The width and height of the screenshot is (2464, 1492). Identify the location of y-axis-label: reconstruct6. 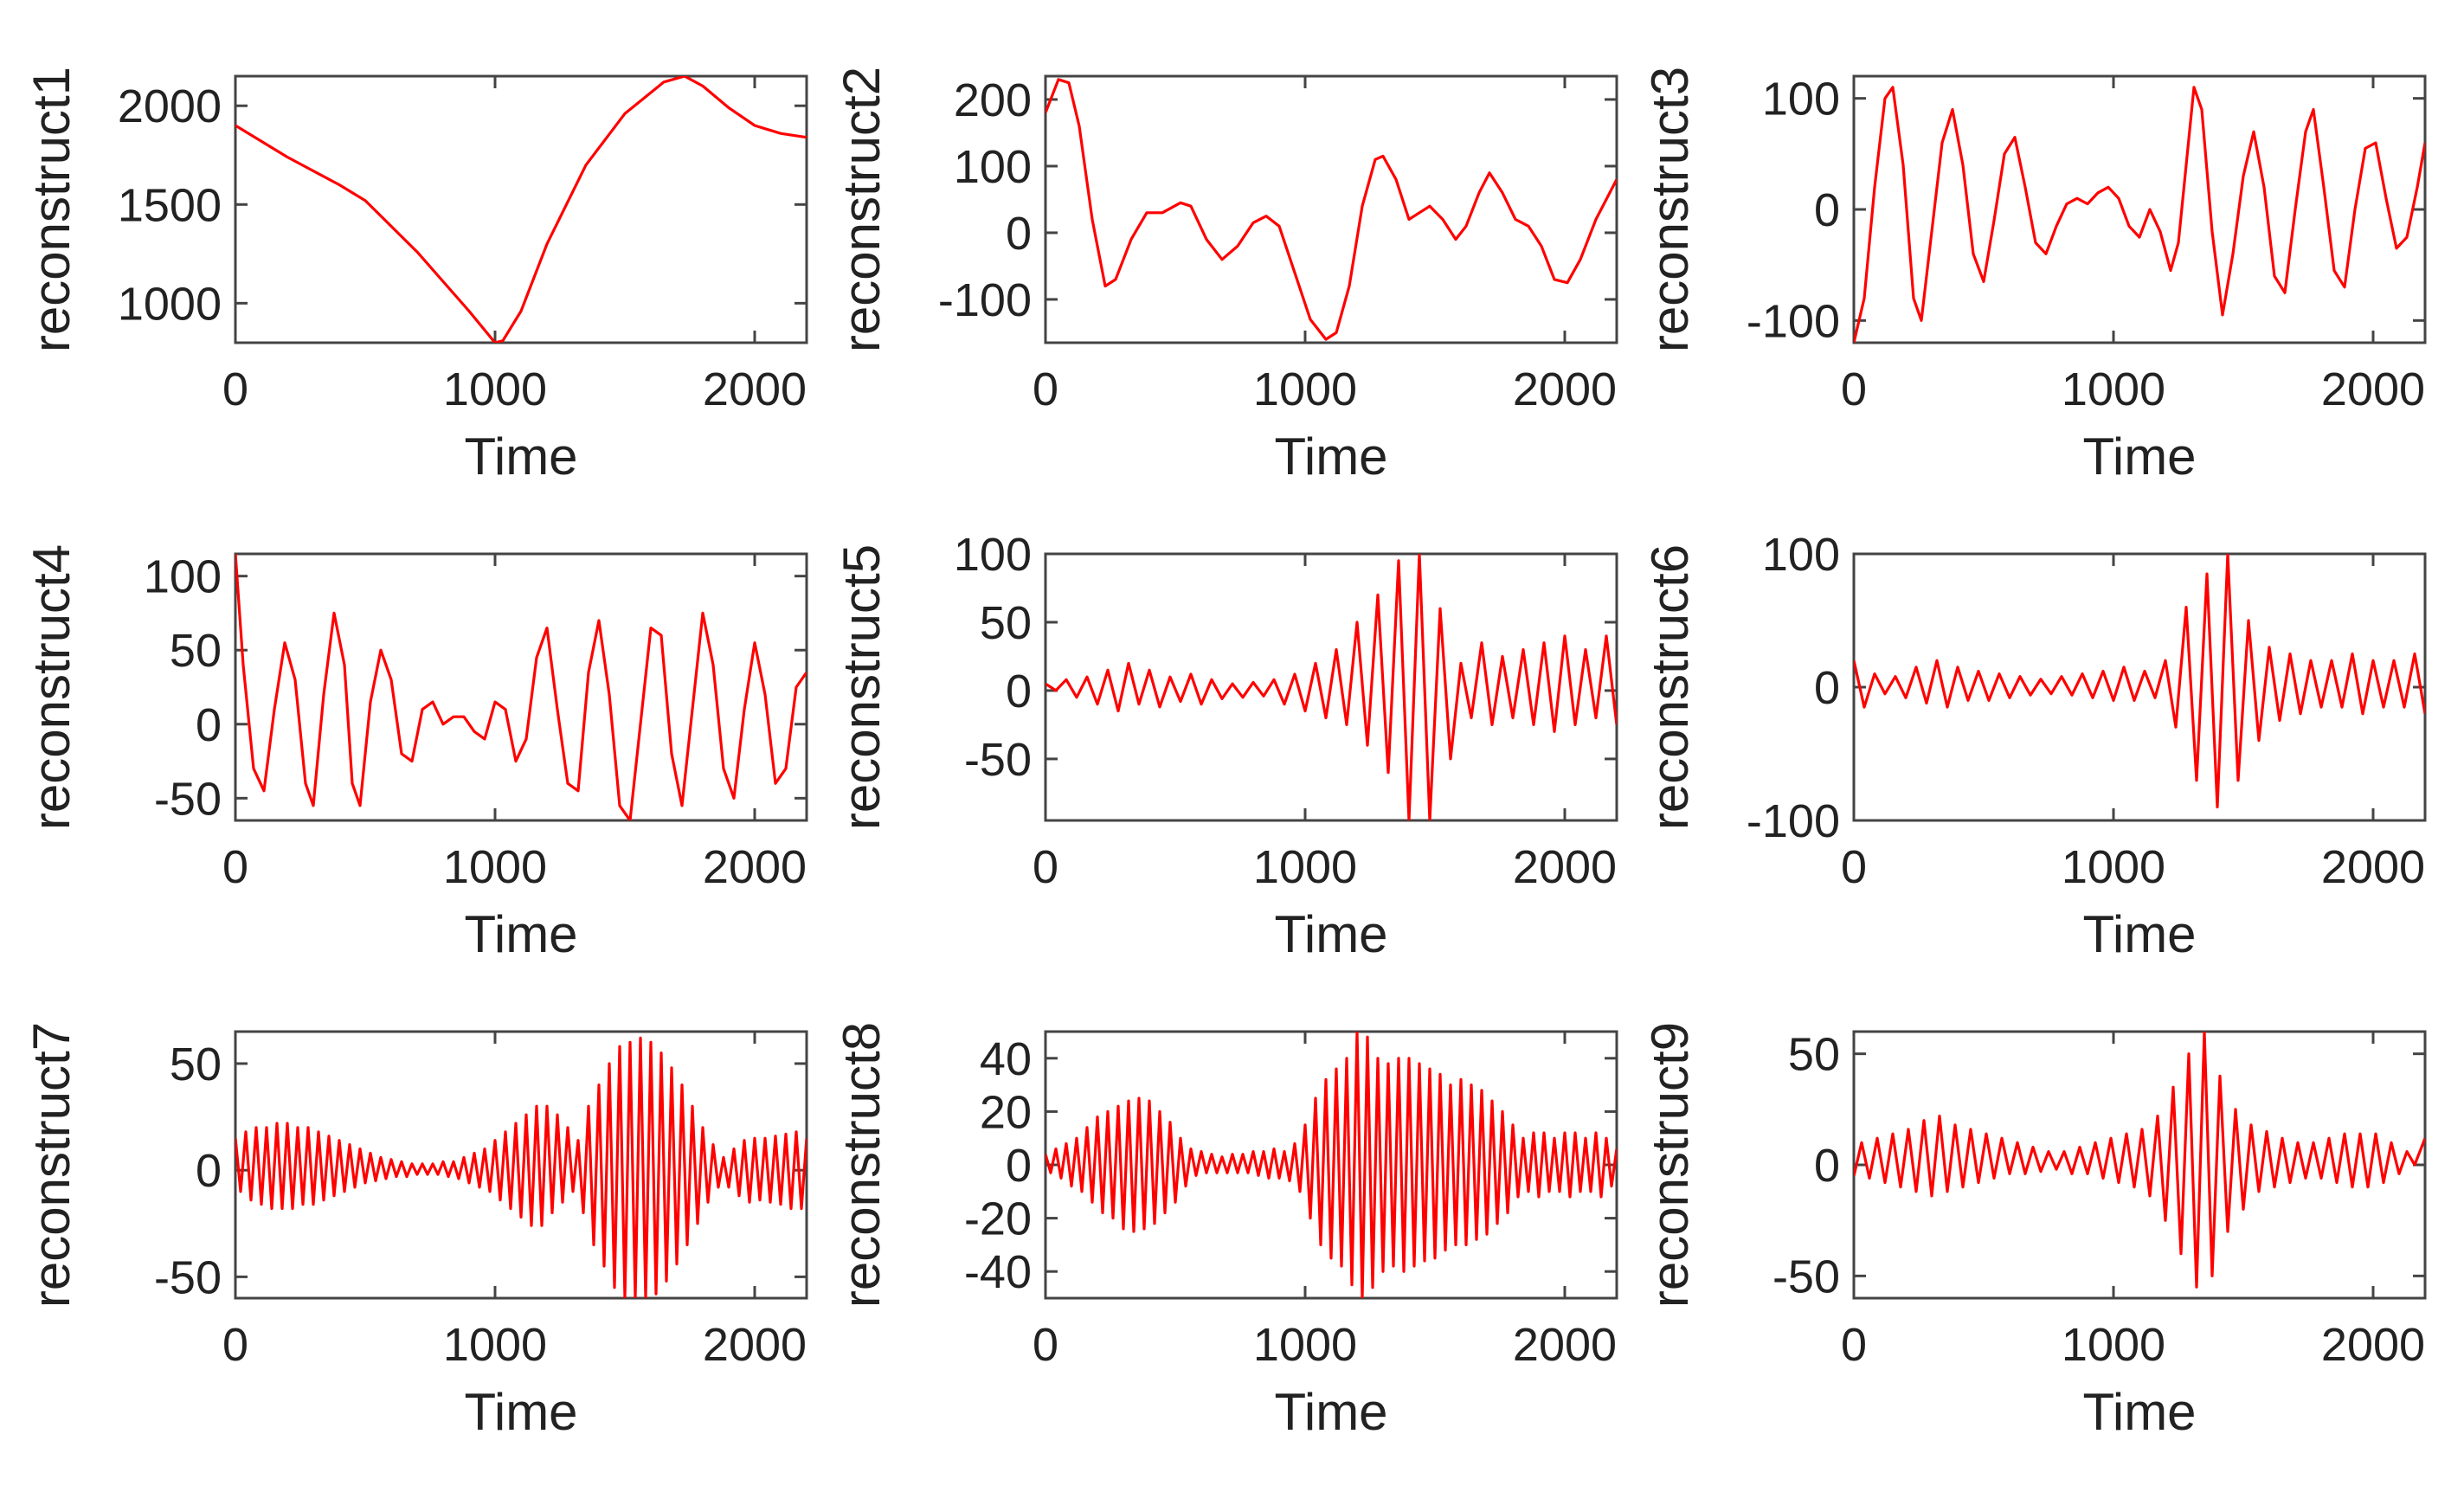
(1670, 687).